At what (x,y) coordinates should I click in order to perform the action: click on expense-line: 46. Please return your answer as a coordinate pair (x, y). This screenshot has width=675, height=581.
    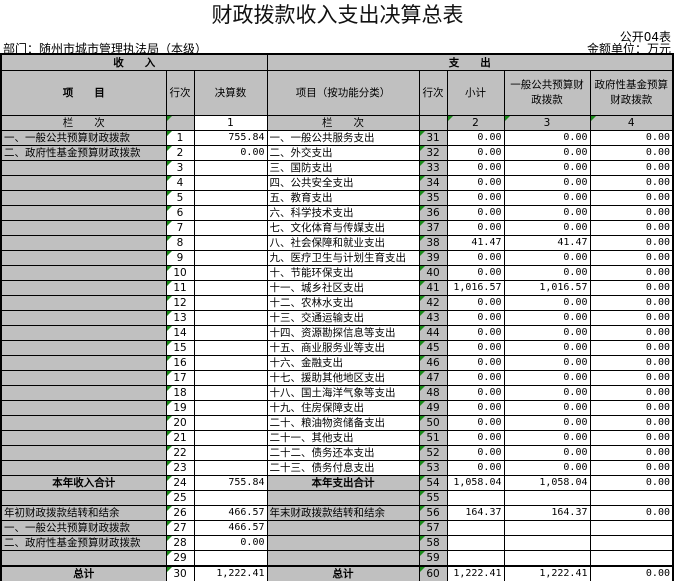
    Looking at the image, I should click on (433, 363).